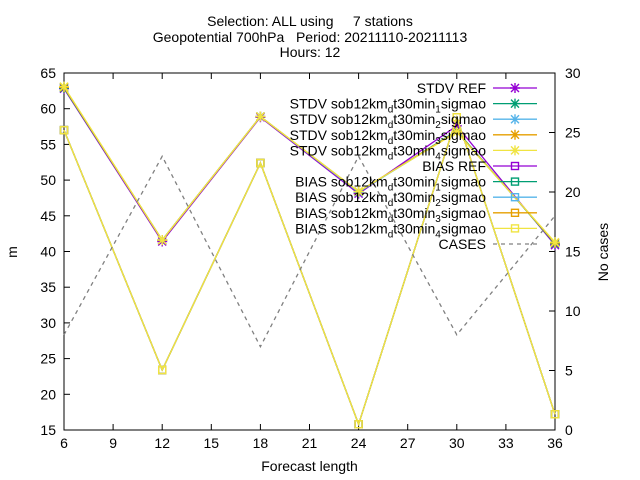 Image resolution: width=640 pixels, height=480 pixels. I want to click on x-axis-label: Forecast length, so click(309, 466).